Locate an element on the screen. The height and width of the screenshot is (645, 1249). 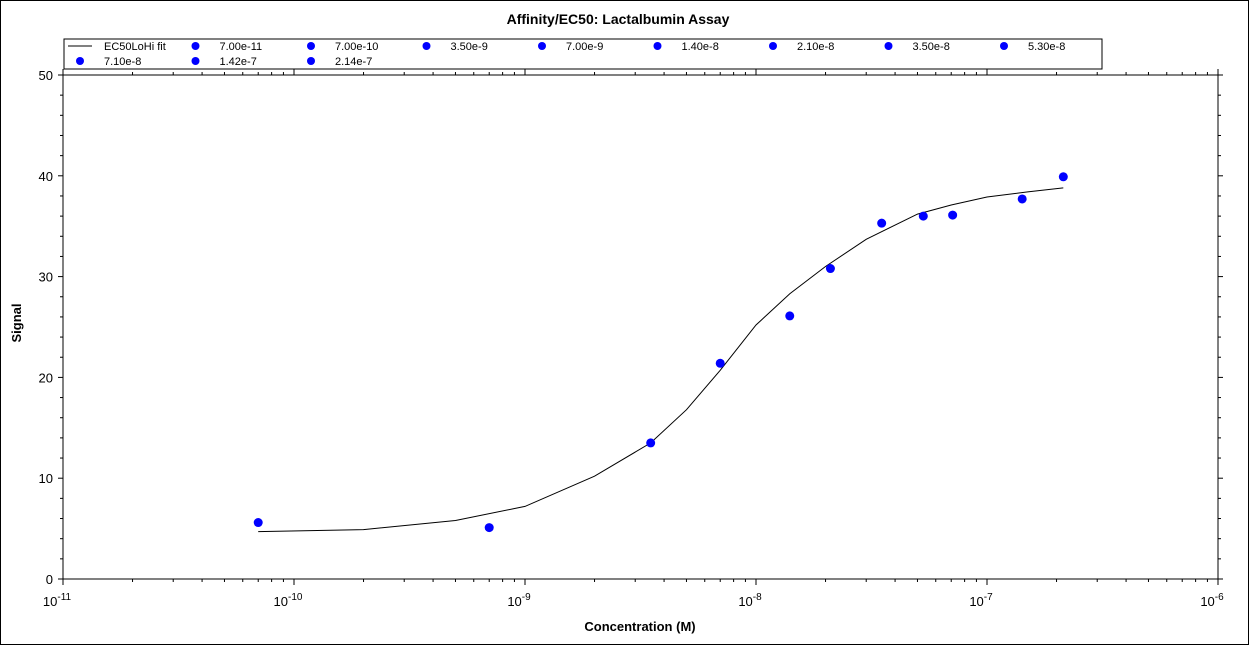
legend-label: 1.42e-7 is located at coordinates (238, 62).